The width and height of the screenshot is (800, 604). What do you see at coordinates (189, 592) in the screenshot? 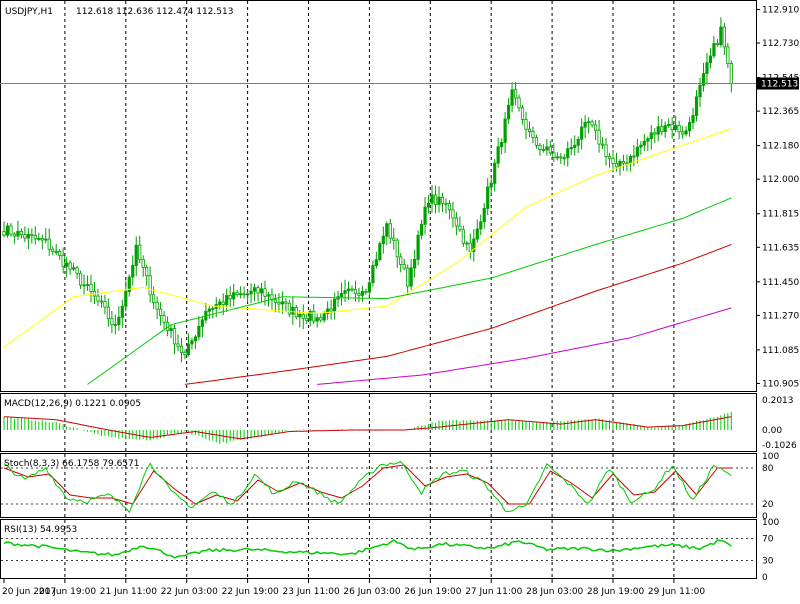
I see `time-tick-label: 22 Jun 03:00` at bounding box center [189, 592].